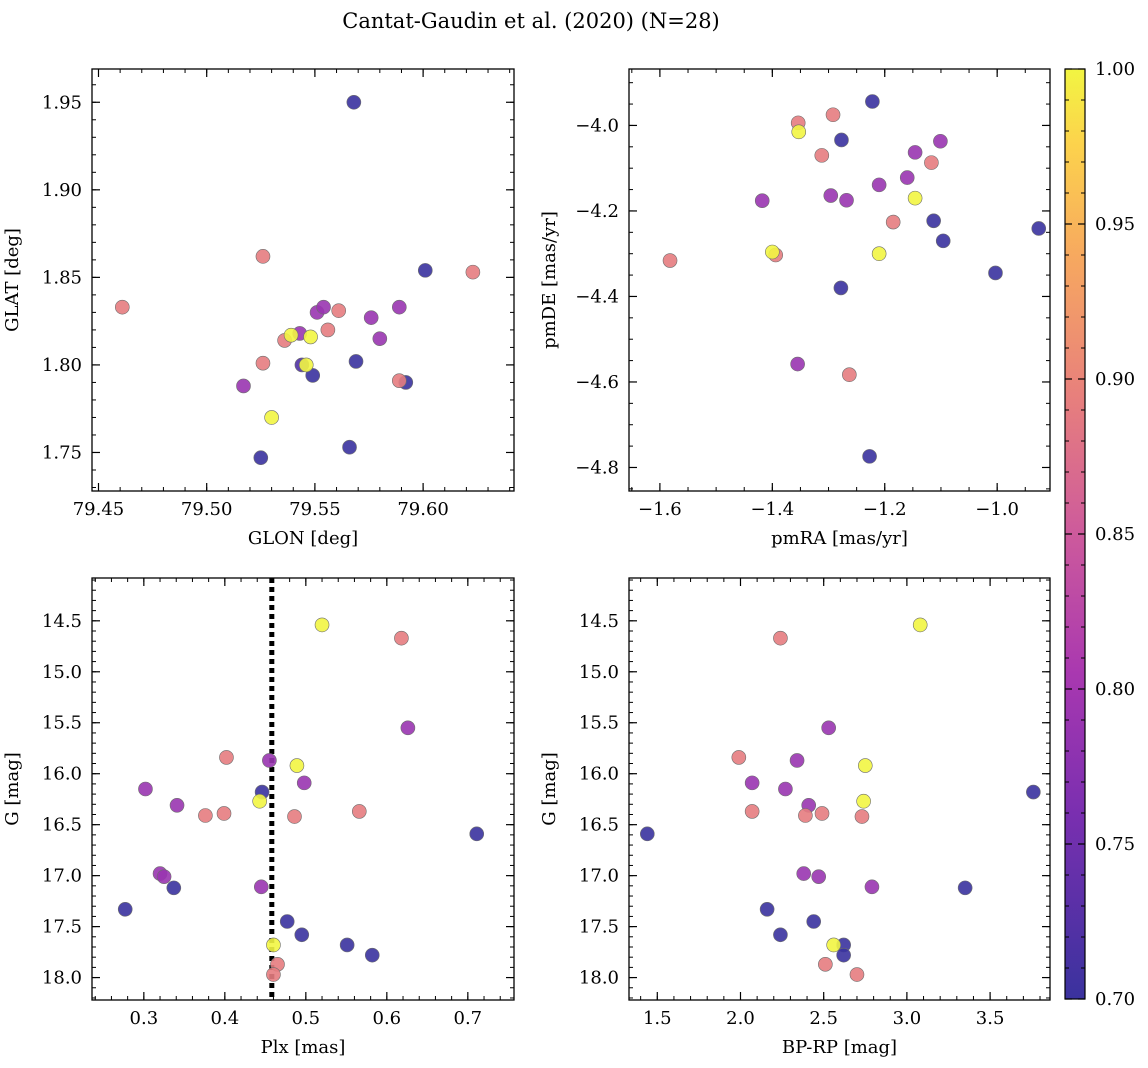  I want to click on x-tick-label: 3.0, so click(907, 1018).